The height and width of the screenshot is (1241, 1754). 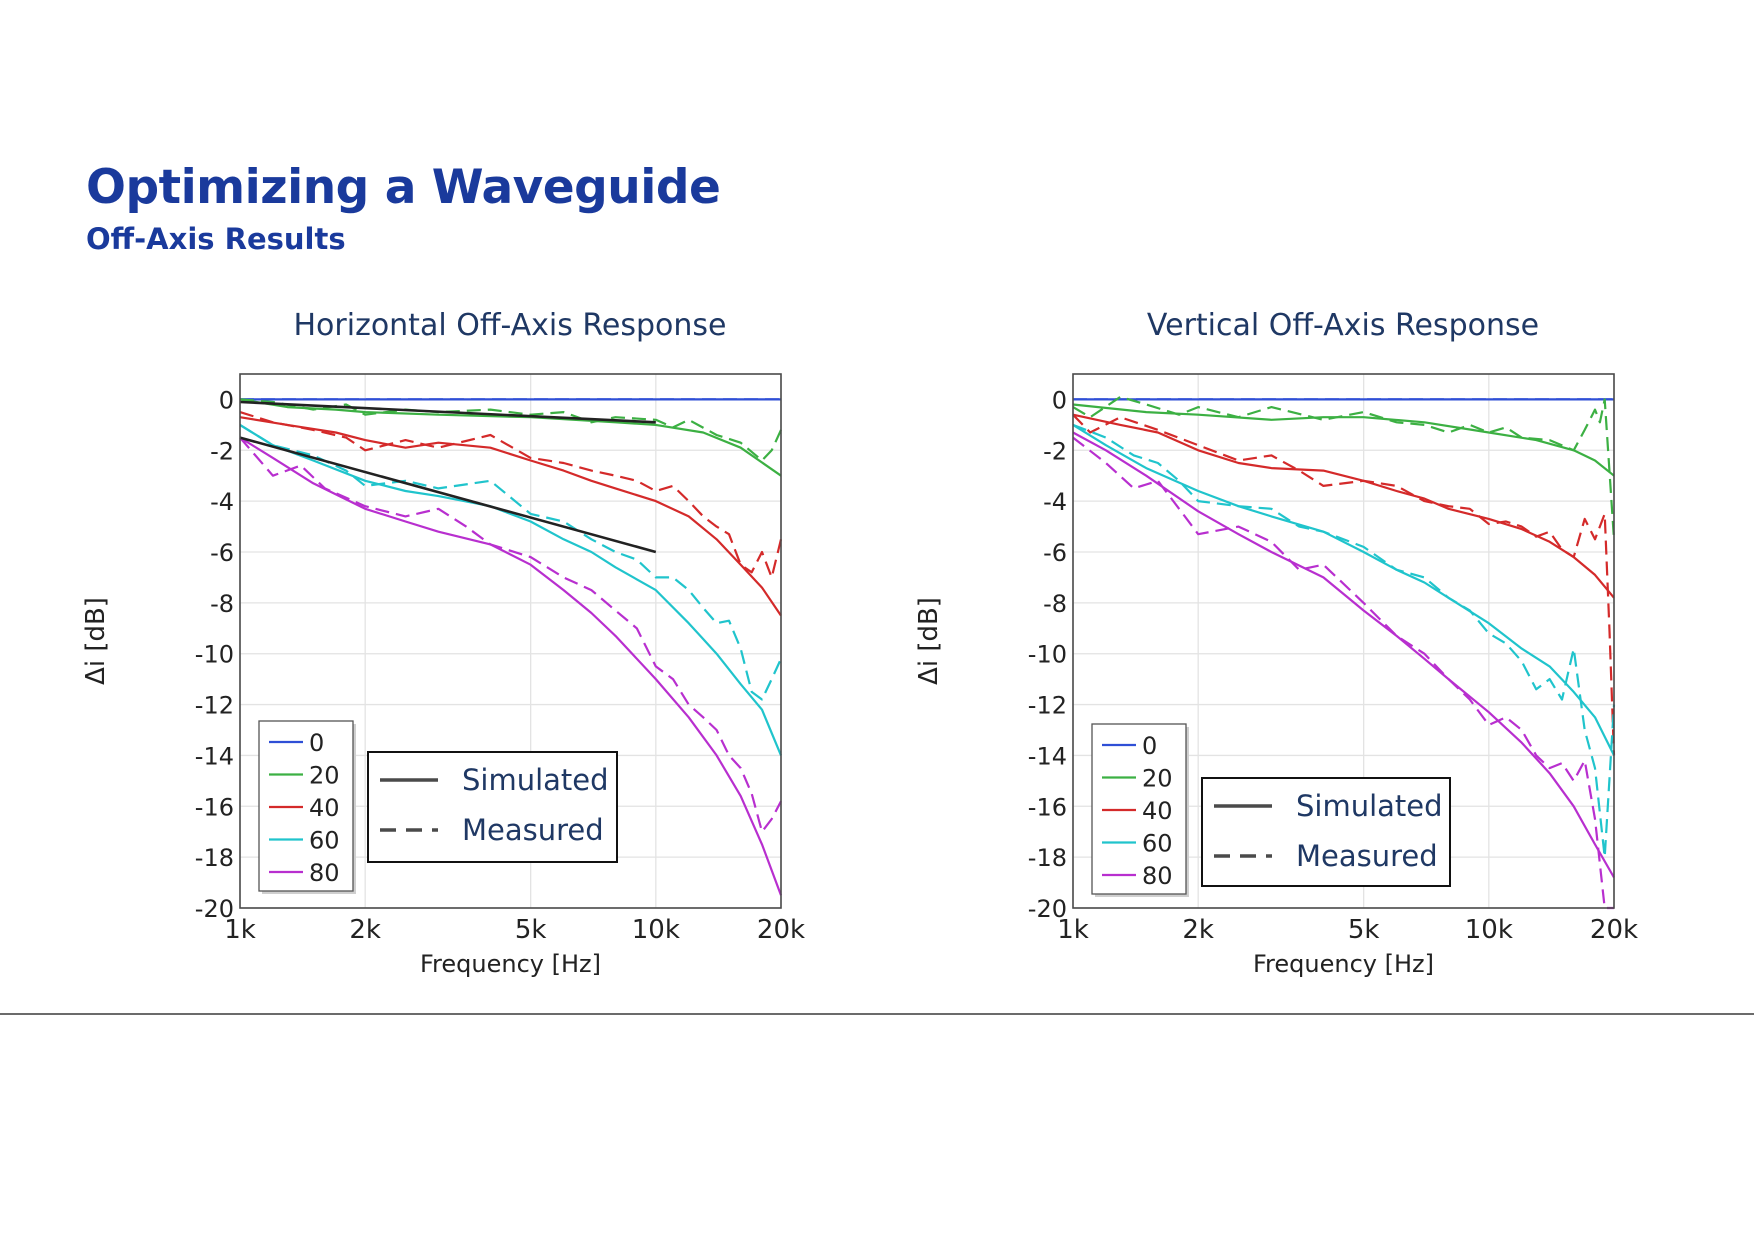 What do you see at coordinates (1343, 440) in the screenshot?
I see `series-20-simulated` at bounding box center [1343, 440].